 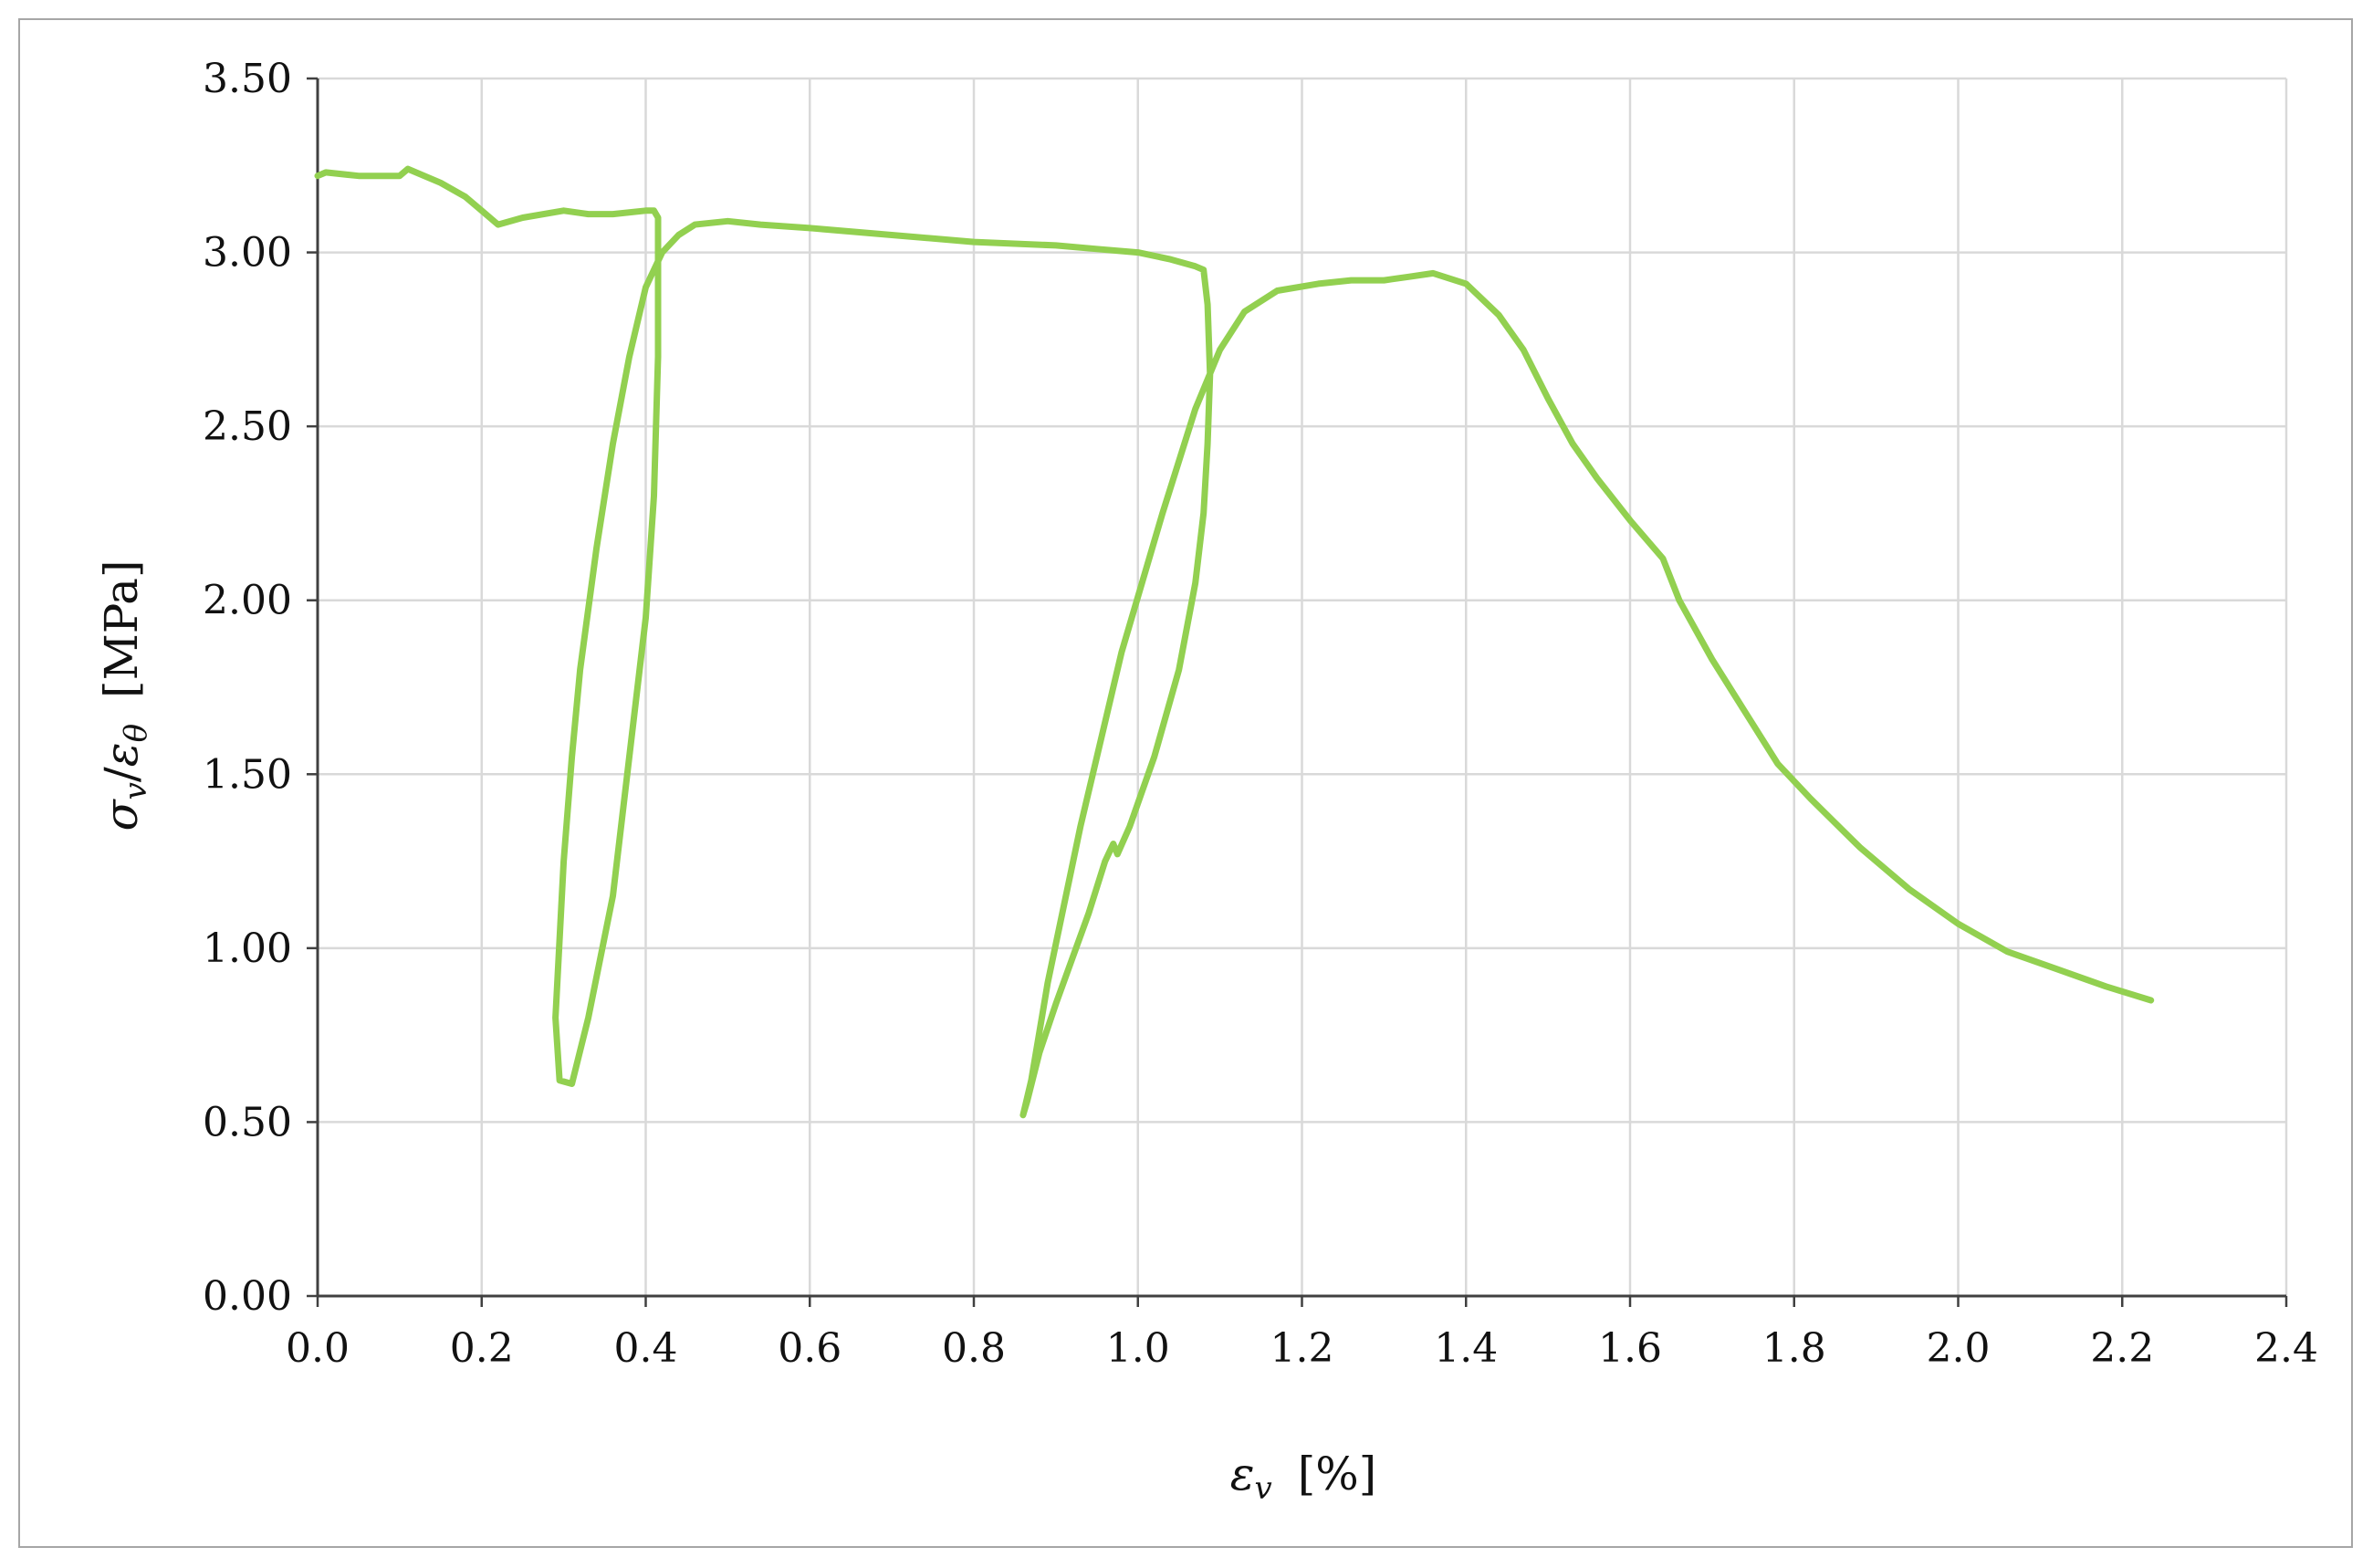 I want to click on x-tick-label: 0.6, so click(x=810, y=1348).